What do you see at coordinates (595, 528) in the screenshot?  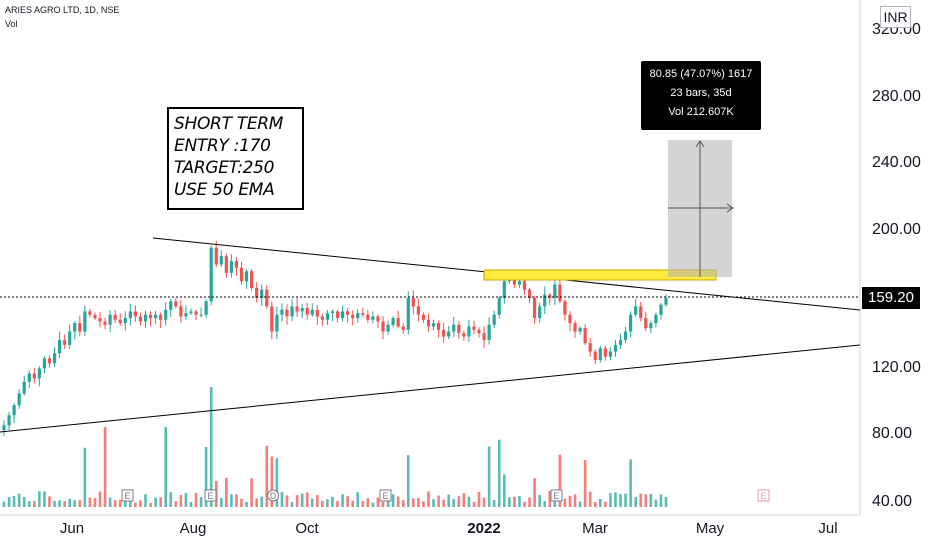 I see `time-tick: Mar` at bounding box center [595, 528].